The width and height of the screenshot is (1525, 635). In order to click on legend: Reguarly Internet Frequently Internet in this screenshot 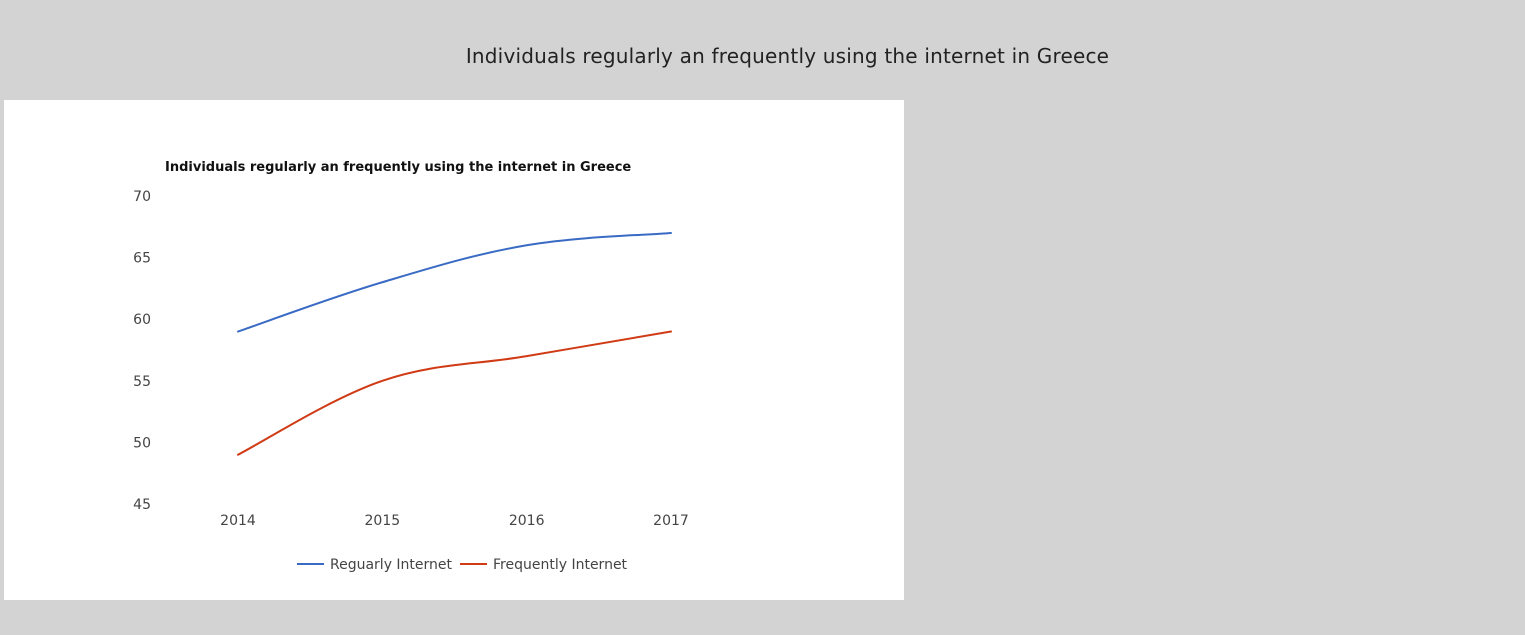, I will do `click(462, 565)`.